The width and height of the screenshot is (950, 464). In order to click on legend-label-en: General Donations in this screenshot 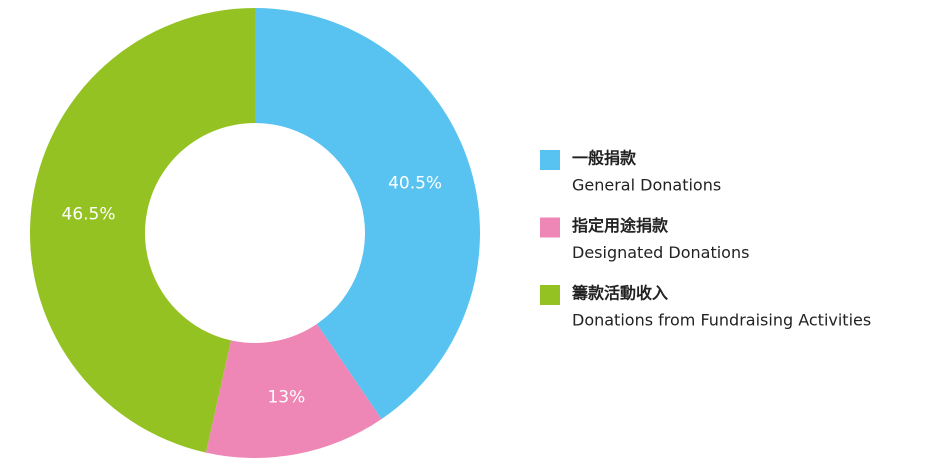, I will do `click(646, 185)`.